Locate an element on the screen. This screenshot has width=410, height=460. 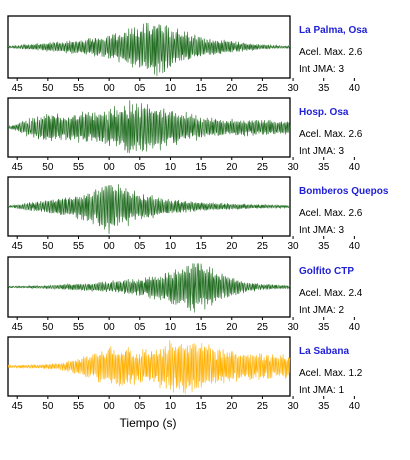
jma-intensity: Int JMA: 2 is located at coordinates (321, 310).